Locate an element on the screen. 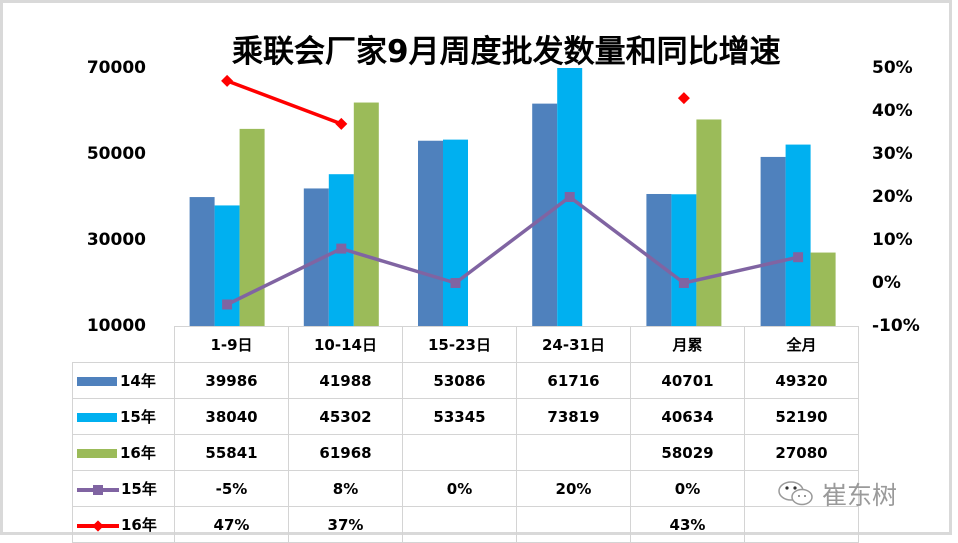  category-header: 1-9日 is located at coordinates (231, 344).